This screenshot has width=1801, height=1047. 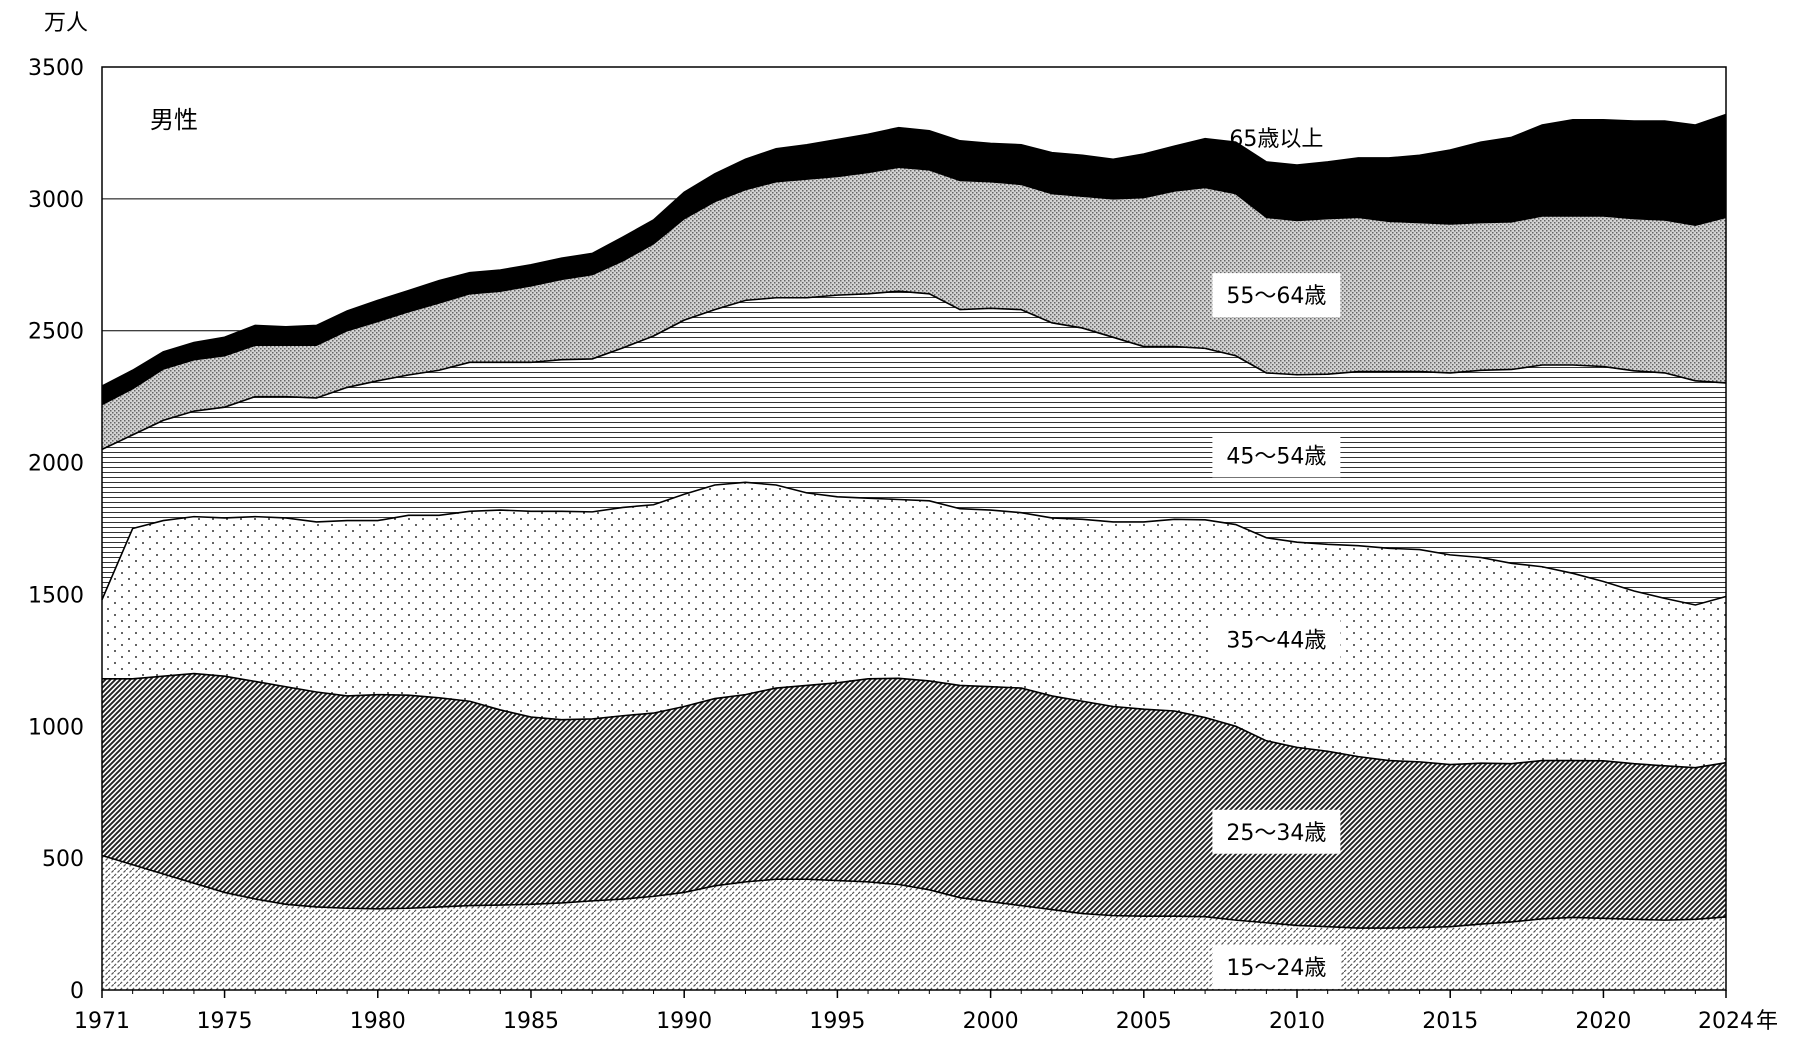 I want to click on y-axis: 0 500 1000 1500 2000 2500 3000 3500, so click(x=56, y=530).